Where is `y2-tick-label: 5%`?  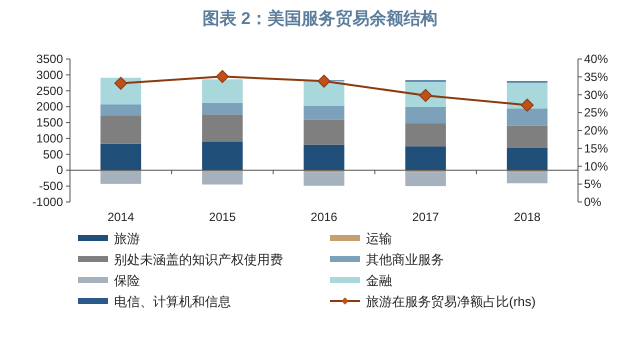
y2-tick-label: 5% is located at coordinates (593, 184).